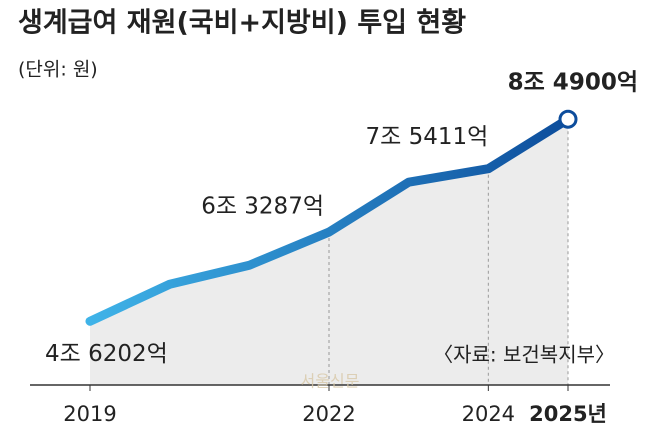 The height and width of the screenshot is (434, 658). Describe the element at coordinates (242, 23) in the screenshot. I see `chart-title: 생계급여 재원(국비+지방비) 투입 현황` at that location.